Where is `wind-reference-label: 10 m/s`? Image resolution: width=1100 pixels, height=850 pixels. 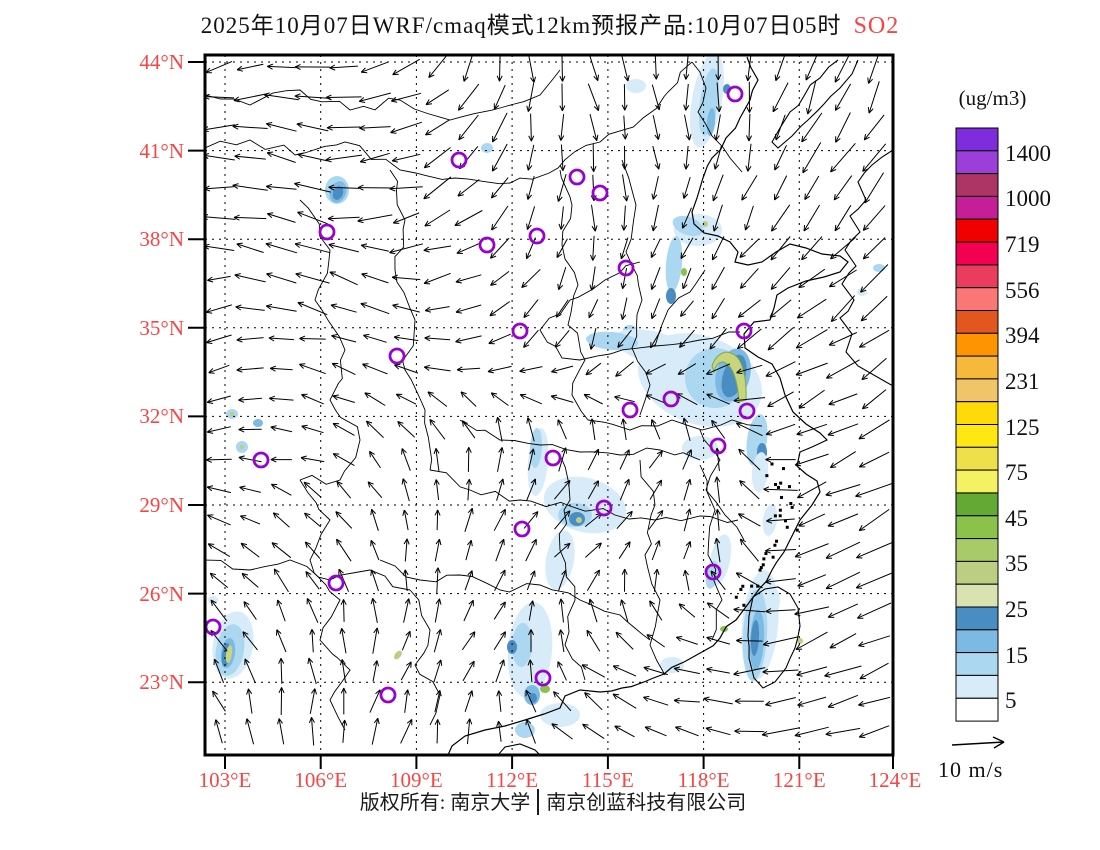 wind-reference-label: 10 m/s is located at coordinates (971, 769).